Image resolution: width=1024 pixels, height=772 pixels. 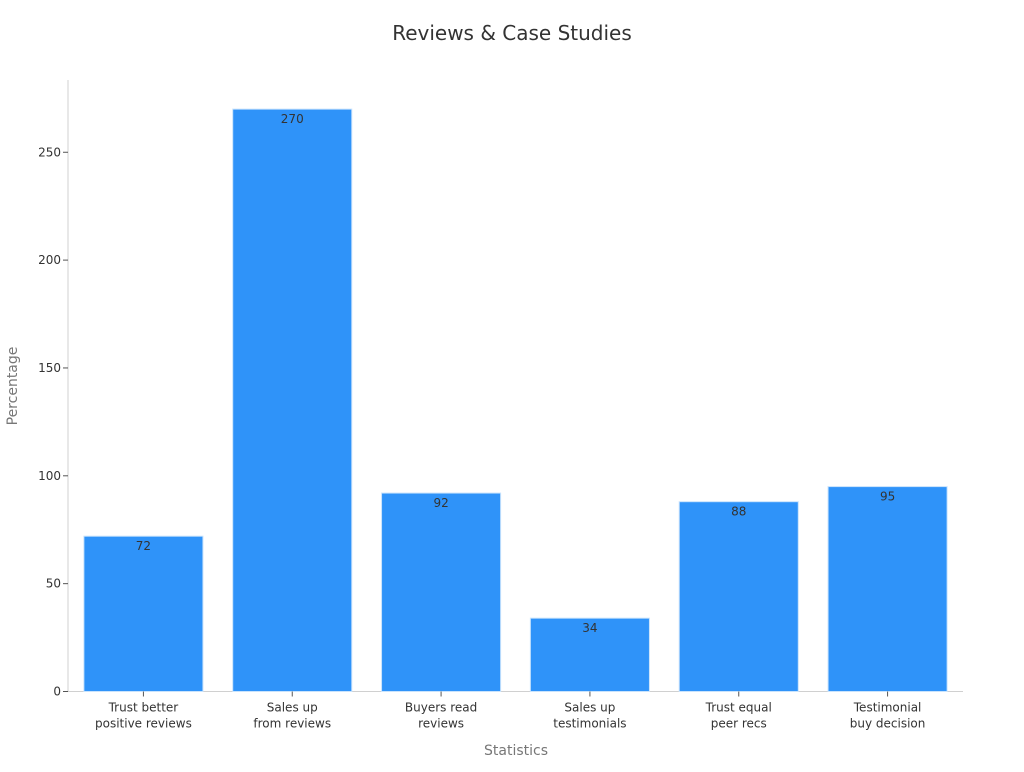 I want to click on y-axis-label: Percentage, so click(x=13, y=386).